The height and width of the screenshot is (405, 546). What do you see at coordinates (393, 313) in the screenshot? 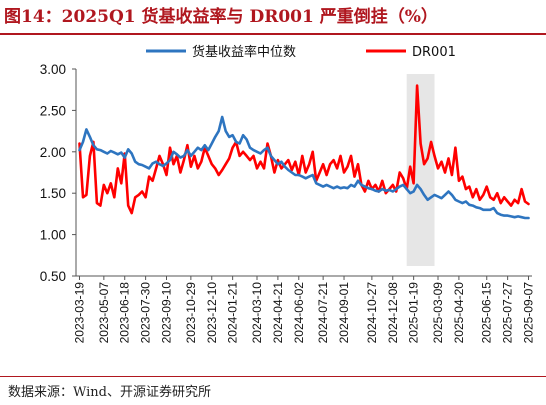
I see `x-tick-label: 2024-12-08` at bounding box center [393, 313].